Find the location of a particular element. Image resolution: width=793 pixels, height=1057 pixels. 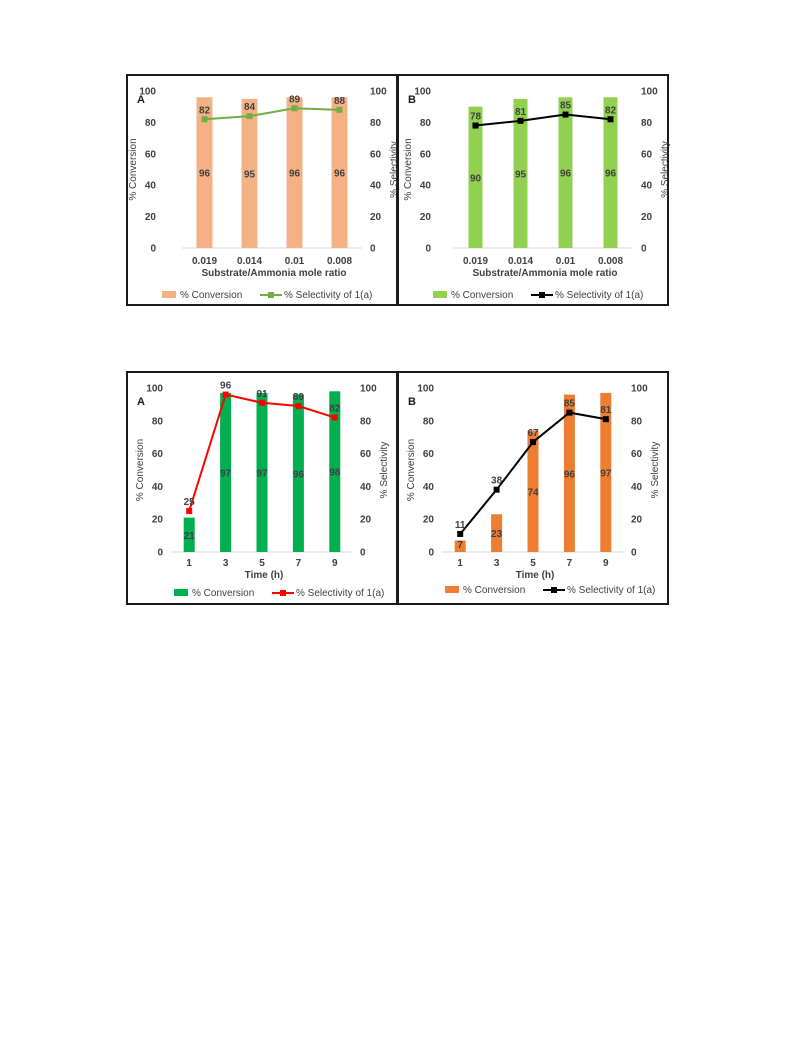

x-tick-label: 1 is located at coordinates (460, 563).